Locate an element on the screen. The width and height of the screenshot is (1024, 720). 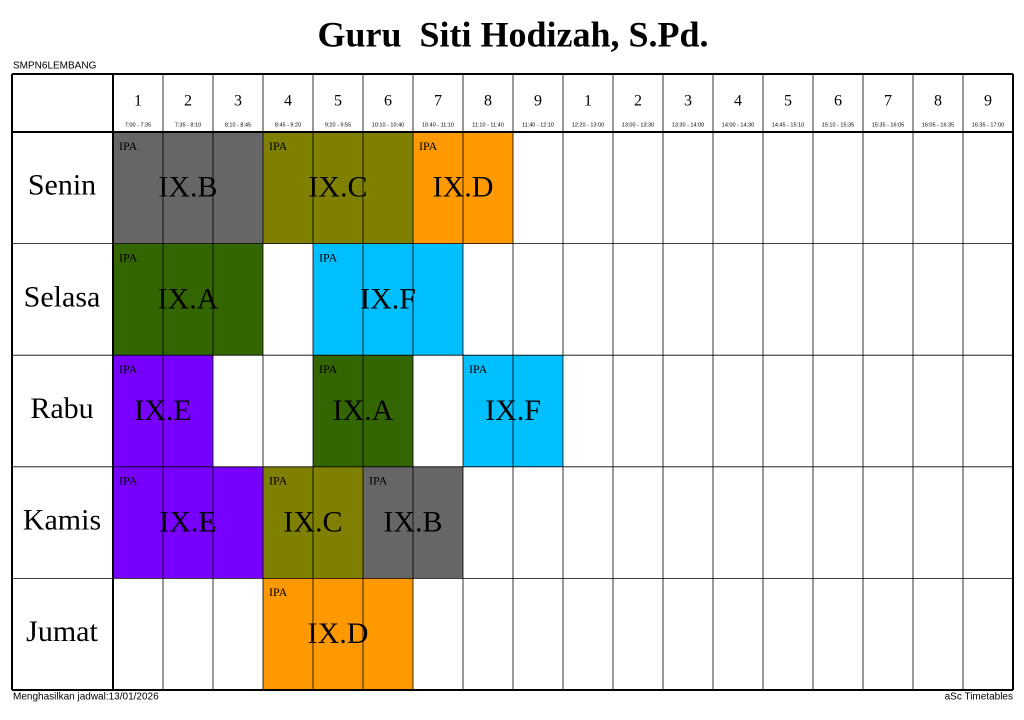
lesson-class: IX.F is located at coordinates (388, 298).